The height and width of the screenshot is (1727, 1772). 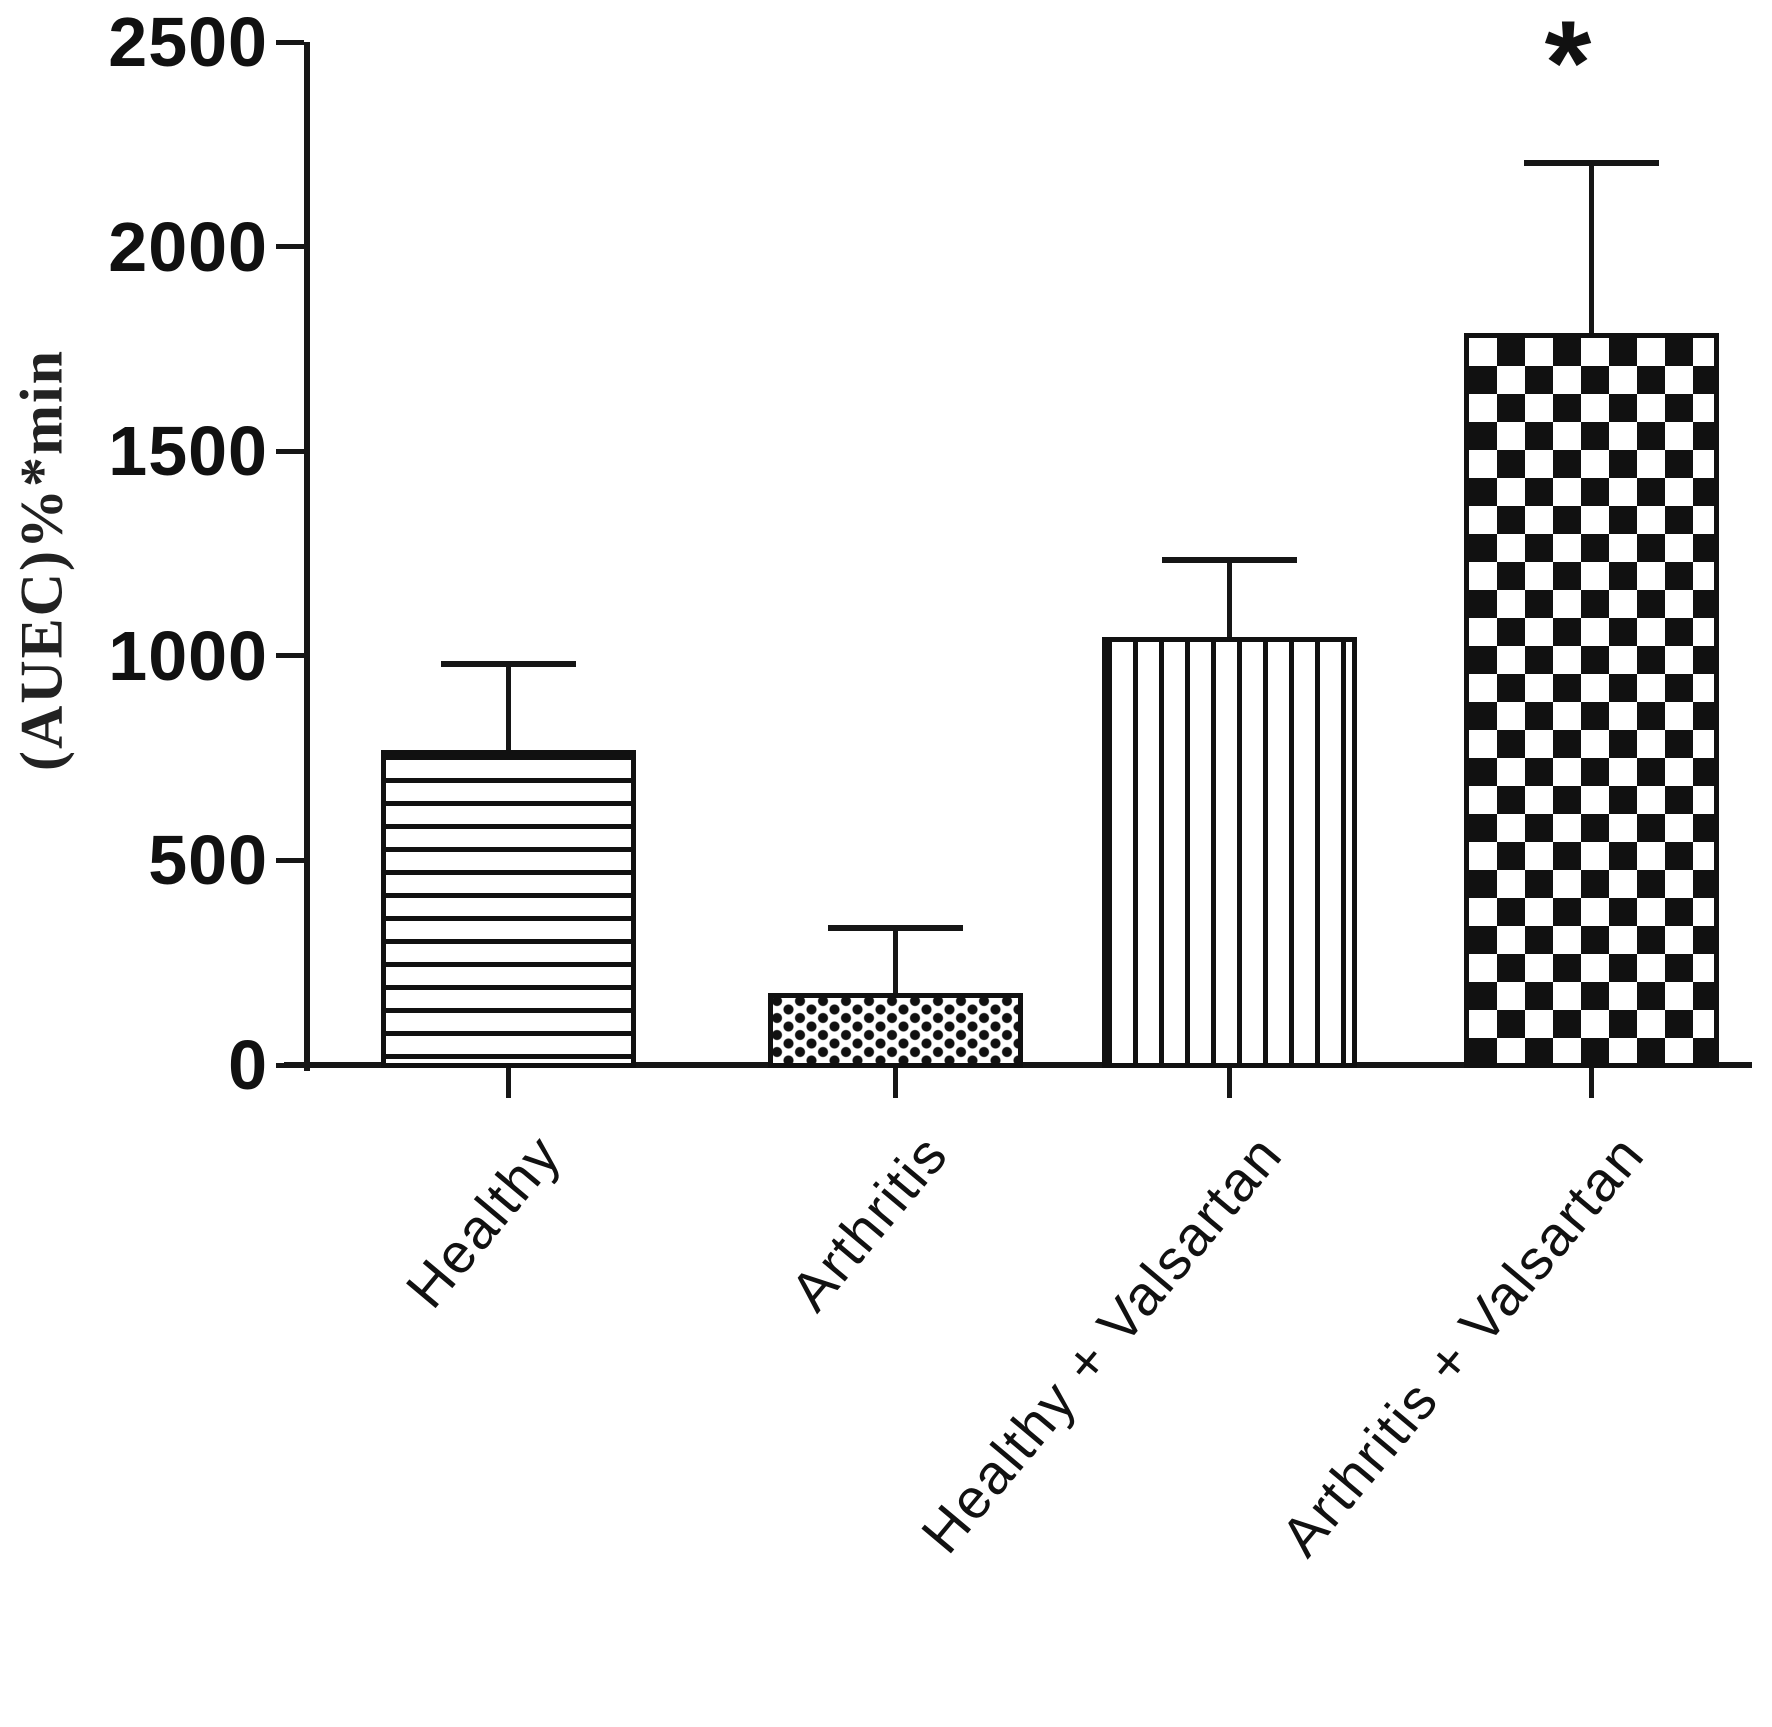 I want to click on y-tick-label: 0, so click(x=248, y=1065).